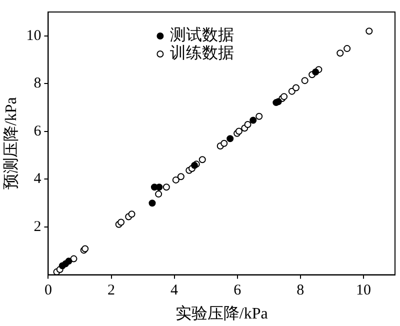 This screenshot has width=400, height=326. Describe the element at coordinates (38, 84) in the screenshot. I see `y-tick-label: 8` at that location.